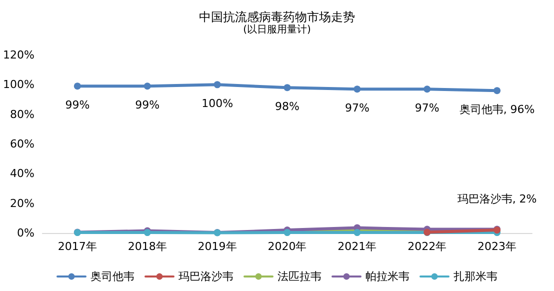  Describe the element at coordinates (22, 203) in the screenshot. I see `y-tick-label: 20%` at that location.